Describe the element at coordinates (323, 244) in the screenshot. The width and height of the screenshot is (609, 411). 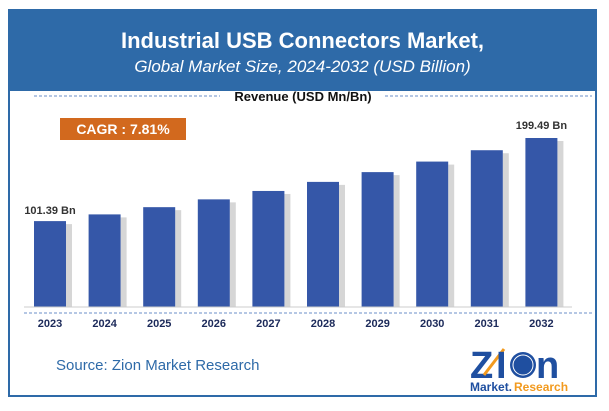
I see `bar-2028` at that location.